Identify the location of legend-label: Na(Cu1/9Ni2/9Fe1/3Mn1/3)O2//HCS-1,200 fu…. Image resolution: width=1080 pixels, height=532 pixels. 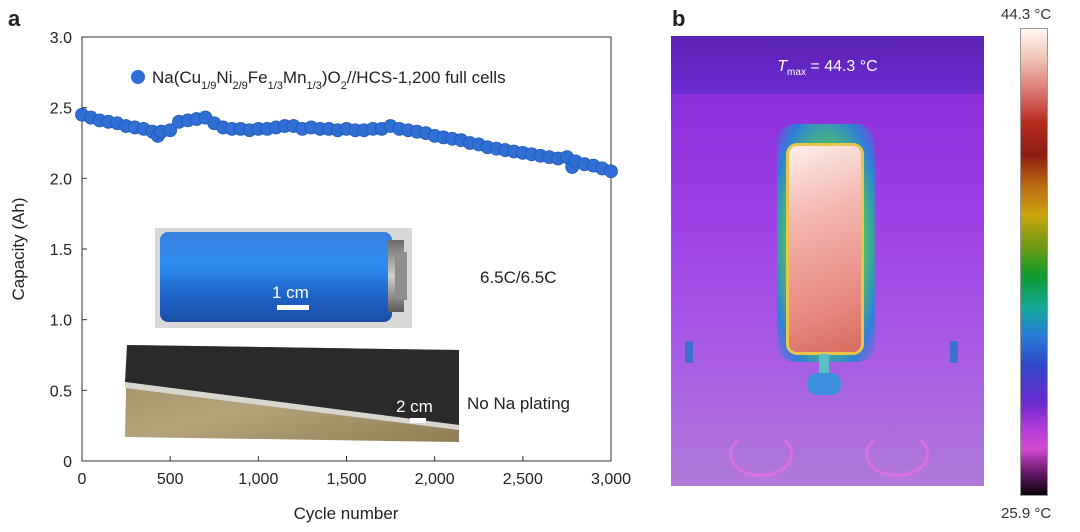
(329, 80).